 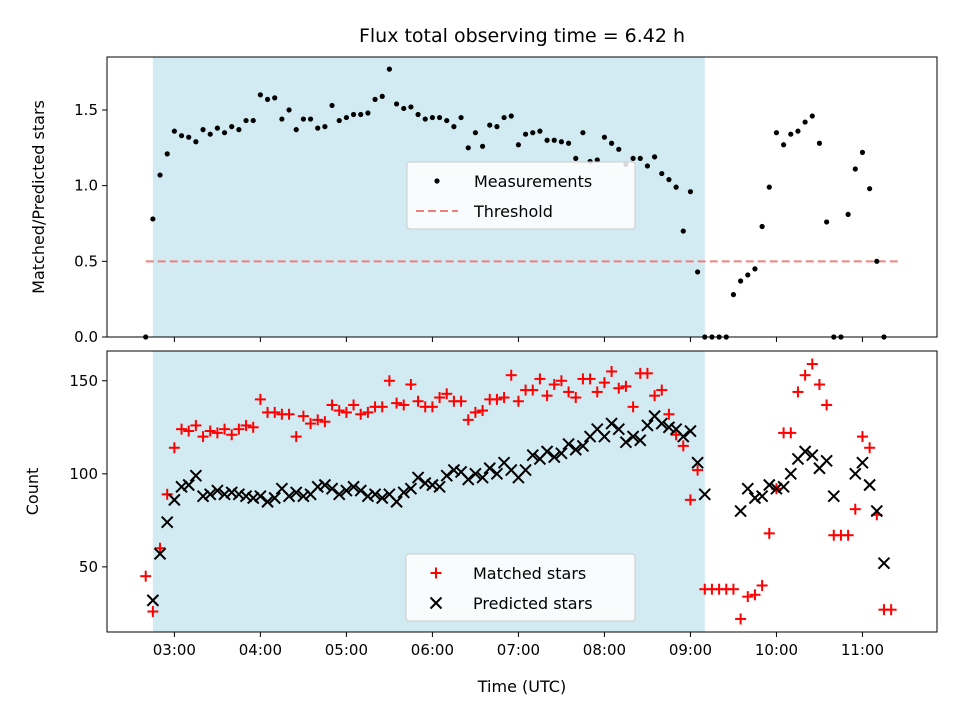 I want to click on x-tick-label-2: 05:00, so click(x=346, y=650).